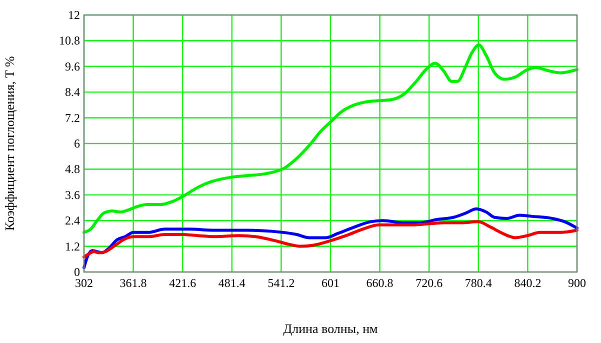 This screenshot has width=601, height=343. I want to click on x-tick-label: 541.2, so click(281, 283).